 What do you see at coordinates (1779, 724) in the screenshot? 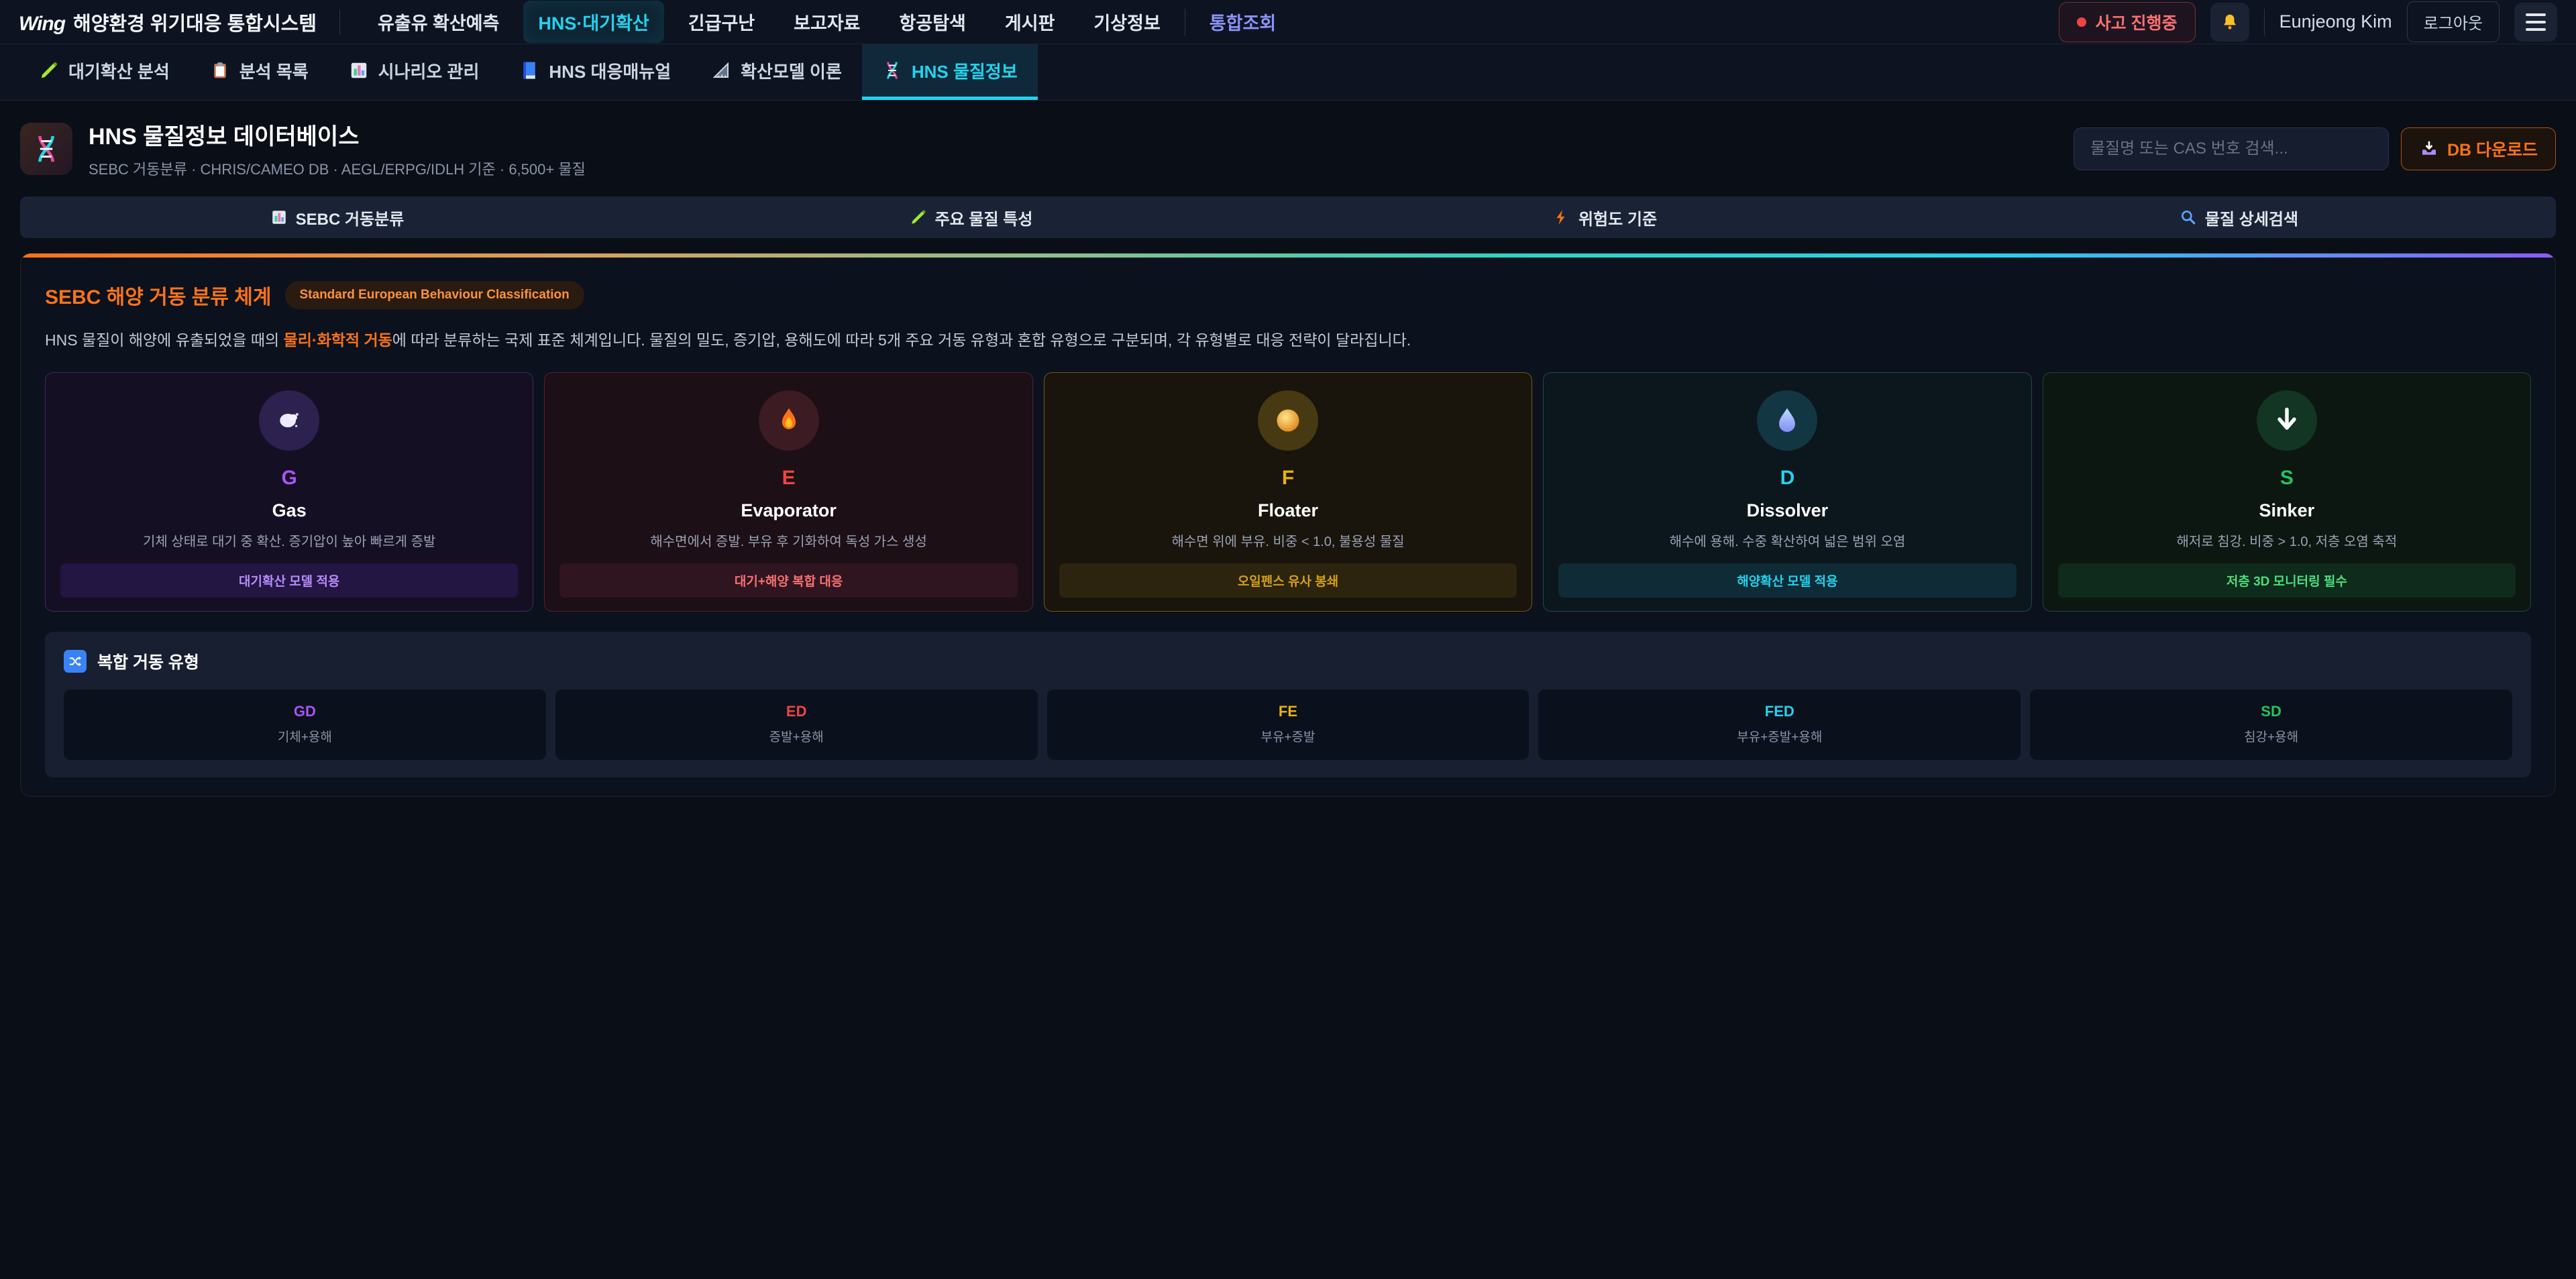
I see `complex-card-fed: FED 부유+증발+용해` at bounding box center [1779, 724].